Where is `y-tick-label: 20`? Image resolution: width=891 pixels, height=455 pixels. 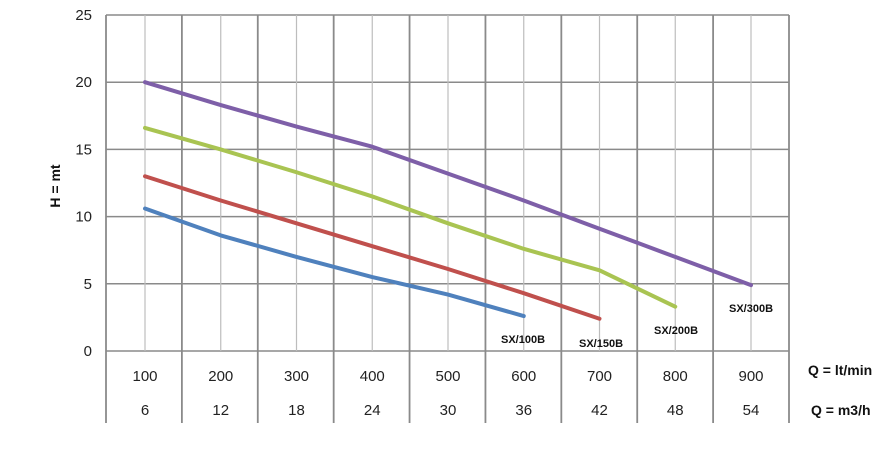 y-tick-label: 20 is located at coordinates (83, 82).